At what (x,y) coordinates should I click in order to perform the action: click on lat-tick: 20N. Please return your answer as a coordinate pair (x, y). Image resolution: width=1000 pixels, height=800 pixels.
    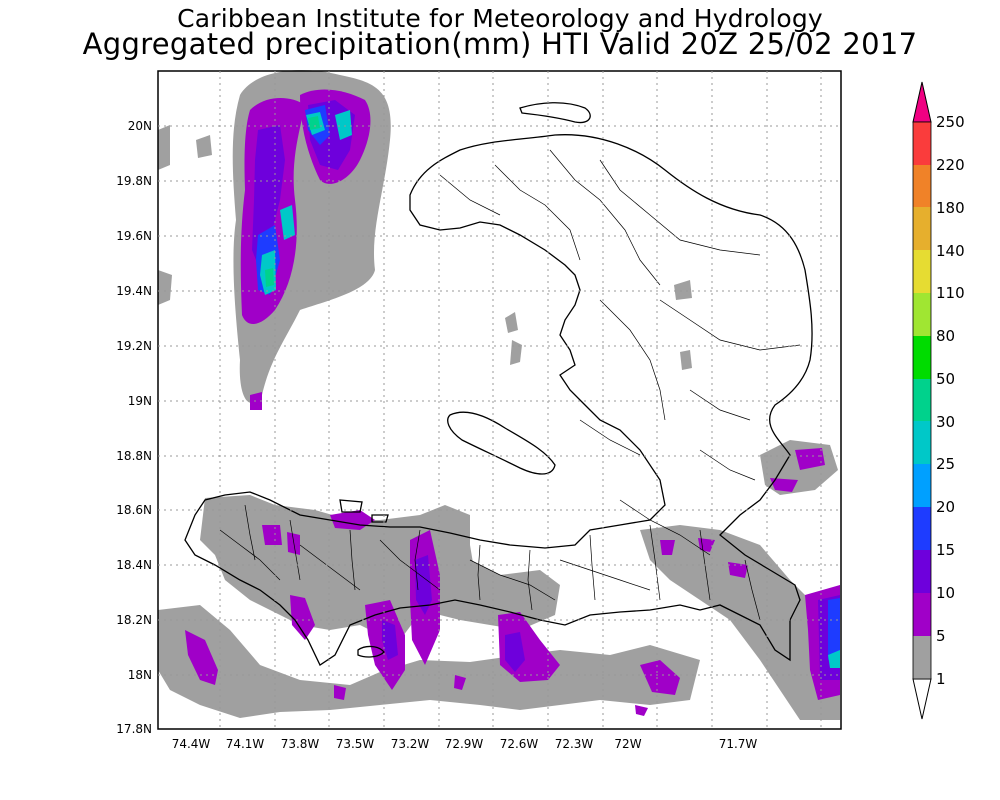
    Looking at the image, I should click on (140, 126).